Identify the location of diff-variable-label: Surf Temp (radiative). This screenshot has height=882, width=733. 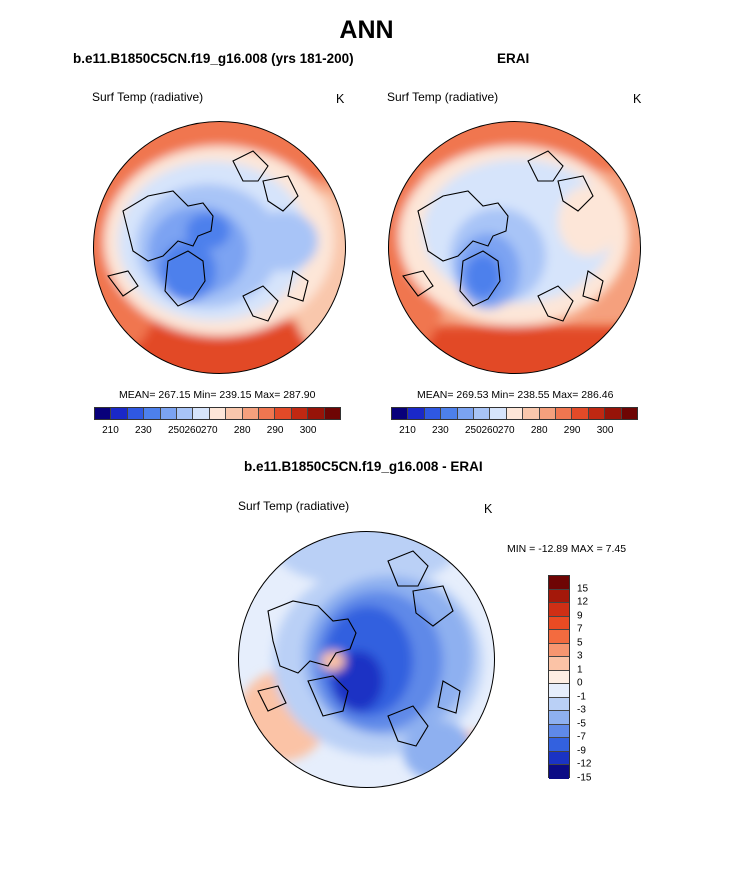
(294, 506).